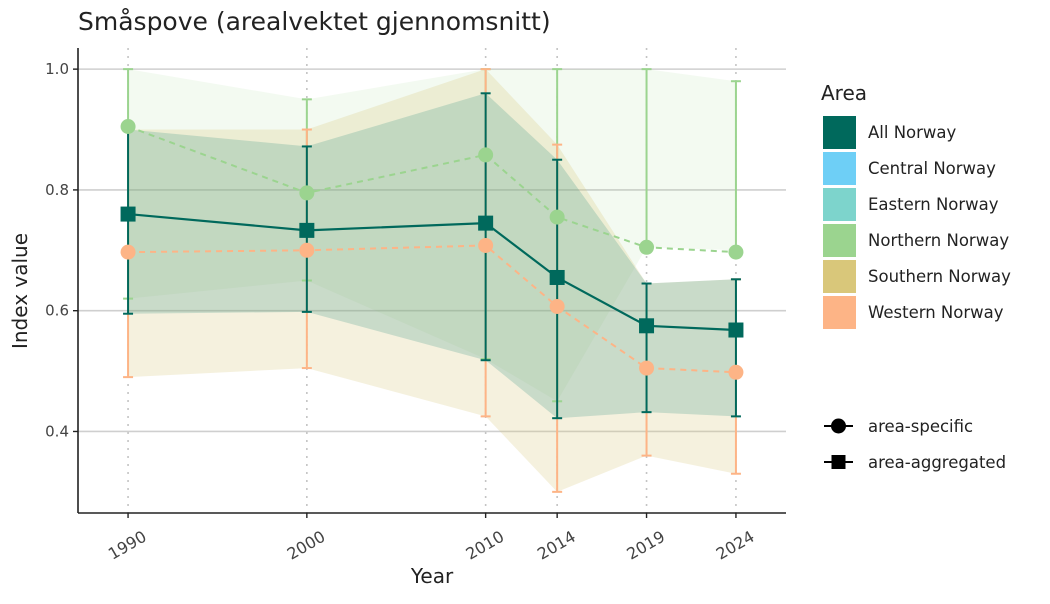 This screenshot has width=1050, height=604. I want to click on y-axis-label: Index value, so click(20, 291).